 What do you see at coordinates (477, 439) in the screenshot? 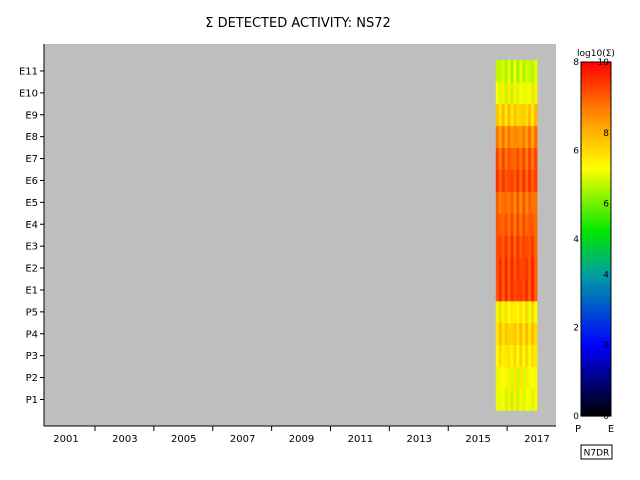
I see `x-tick-label: 2015` at bounding box center [477, 439].